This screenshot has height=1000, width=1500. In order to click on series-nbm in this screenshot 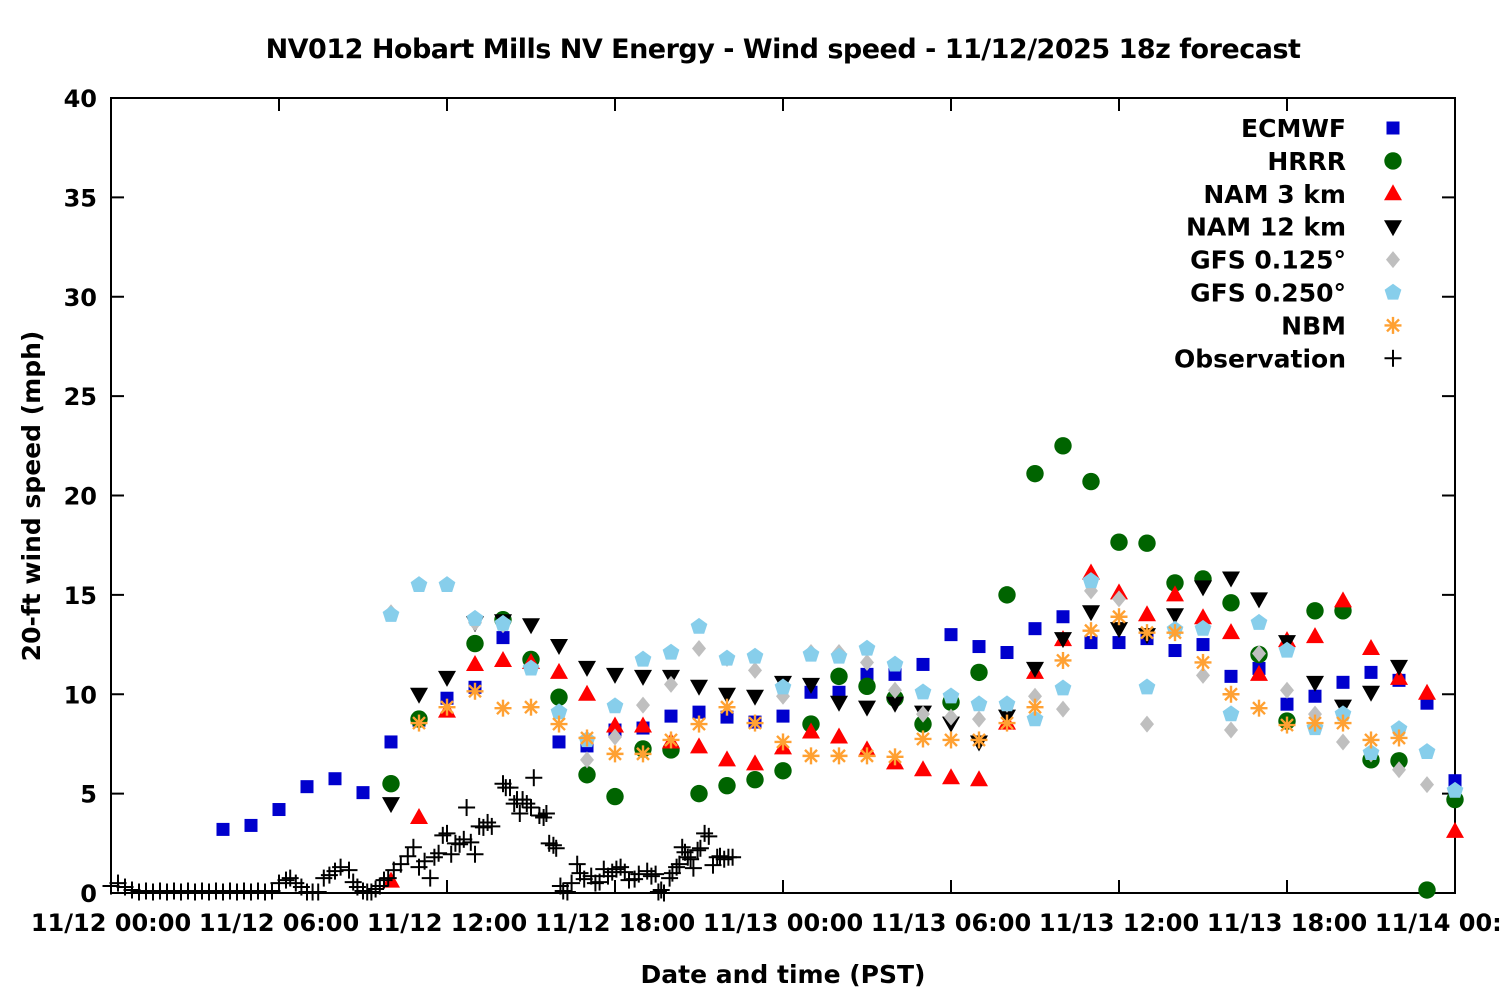, I will do `click(909, 687)`.